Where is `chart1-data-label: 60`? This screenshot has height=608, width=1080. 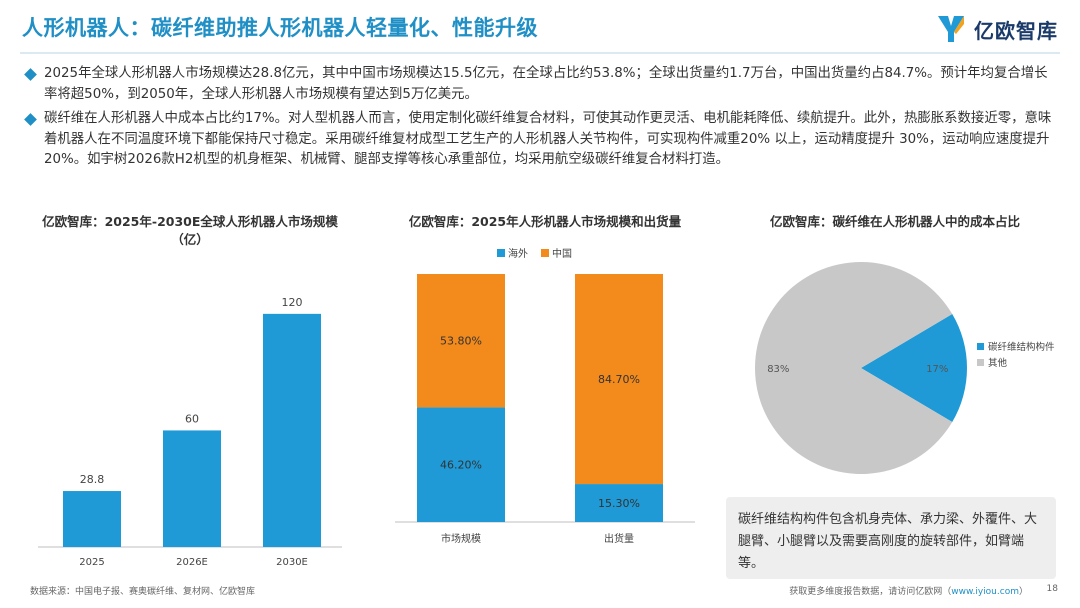
chart1-data-label: 60 is located at coordinates (192, 418).